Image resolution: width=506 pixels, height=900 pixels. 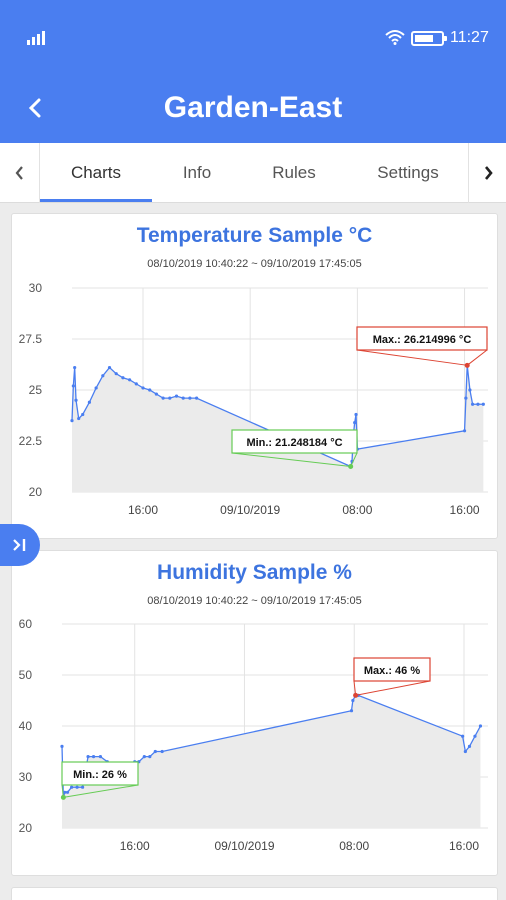 What do you see at coordinates (36, 492) in the screenshot?
I see `y-tick-label: 20` at bounding box center [36, 492].